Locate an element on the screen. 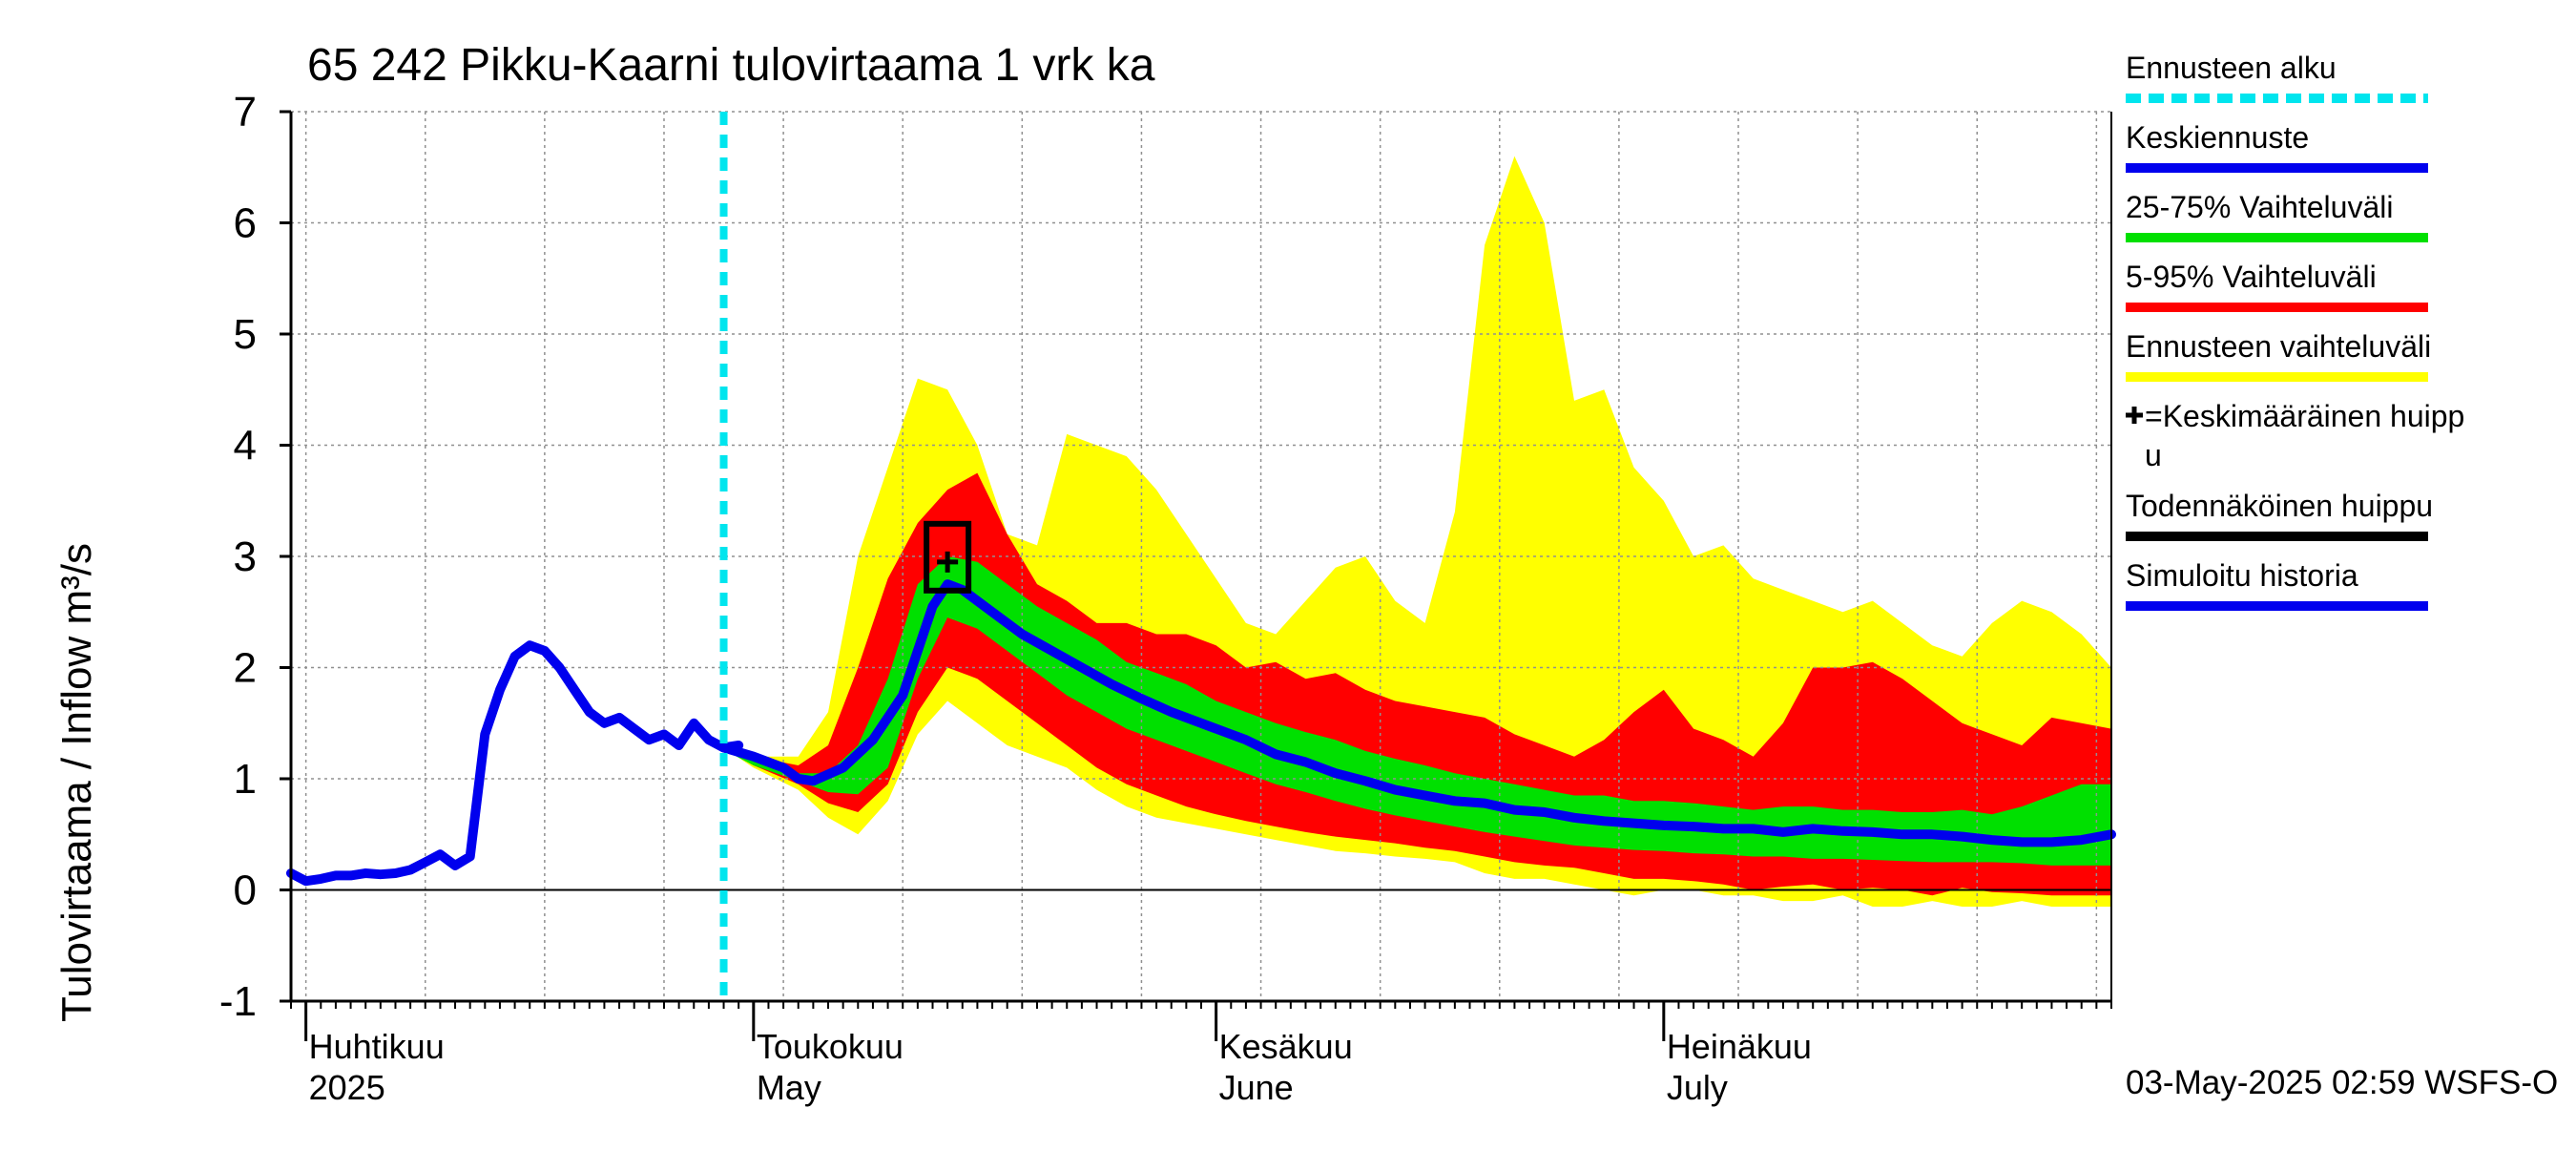  month-label-en: June is located at coordinates (1256, 1087).